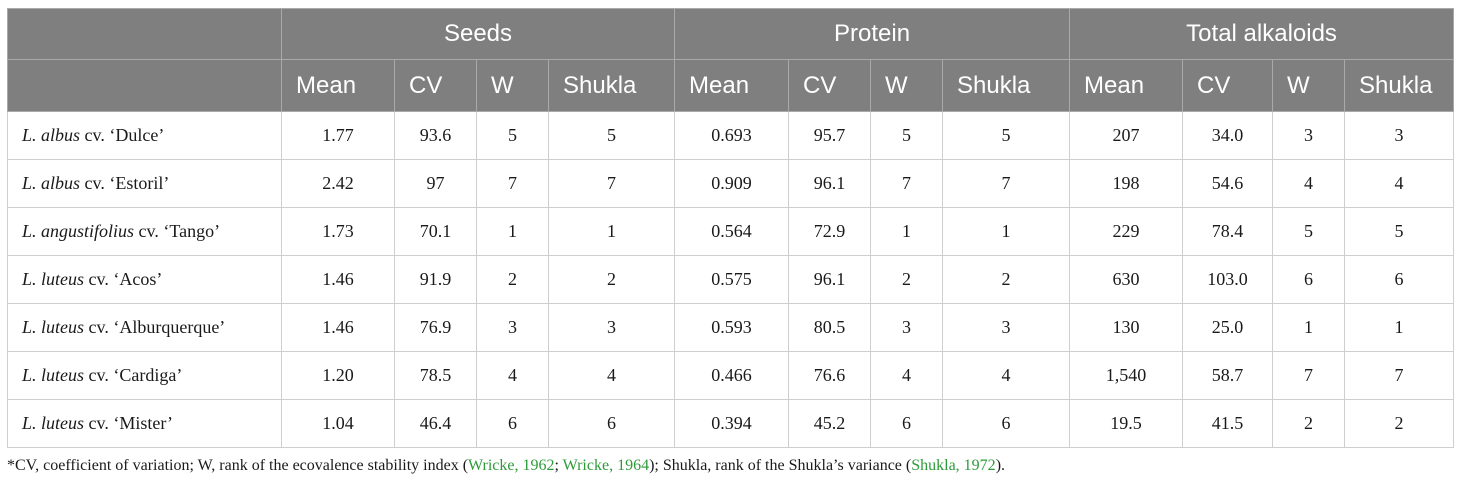 This screenshot has height=487, width=1460. What do you see at coordinates (1006, 279) in the screenshot?
I see `protein-shukla-cell: 2` at bounding box center [1006, 279].